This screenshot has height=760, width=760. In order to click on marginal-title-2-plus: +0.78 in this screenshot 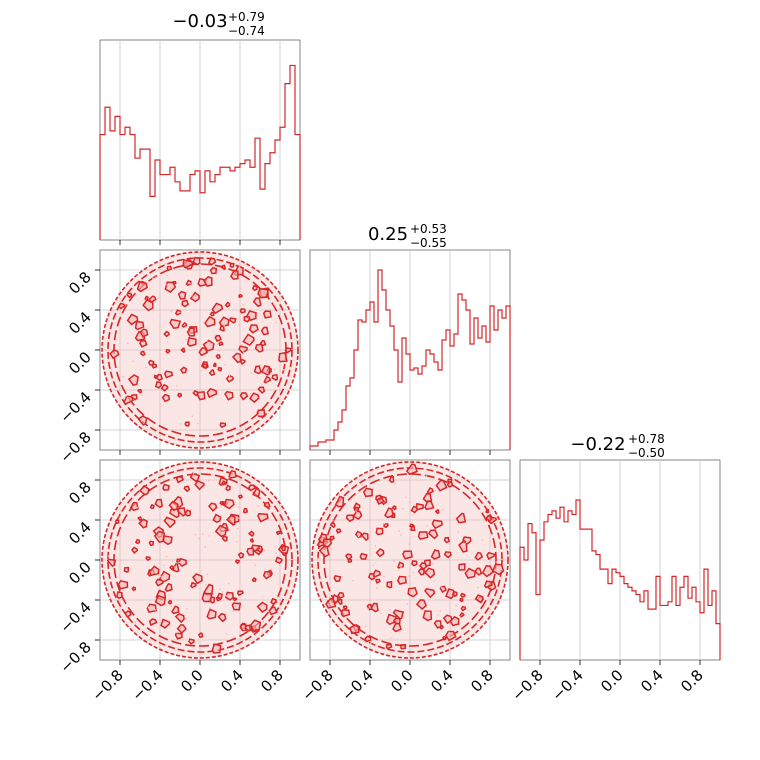, I will do `click(646, 439)`.